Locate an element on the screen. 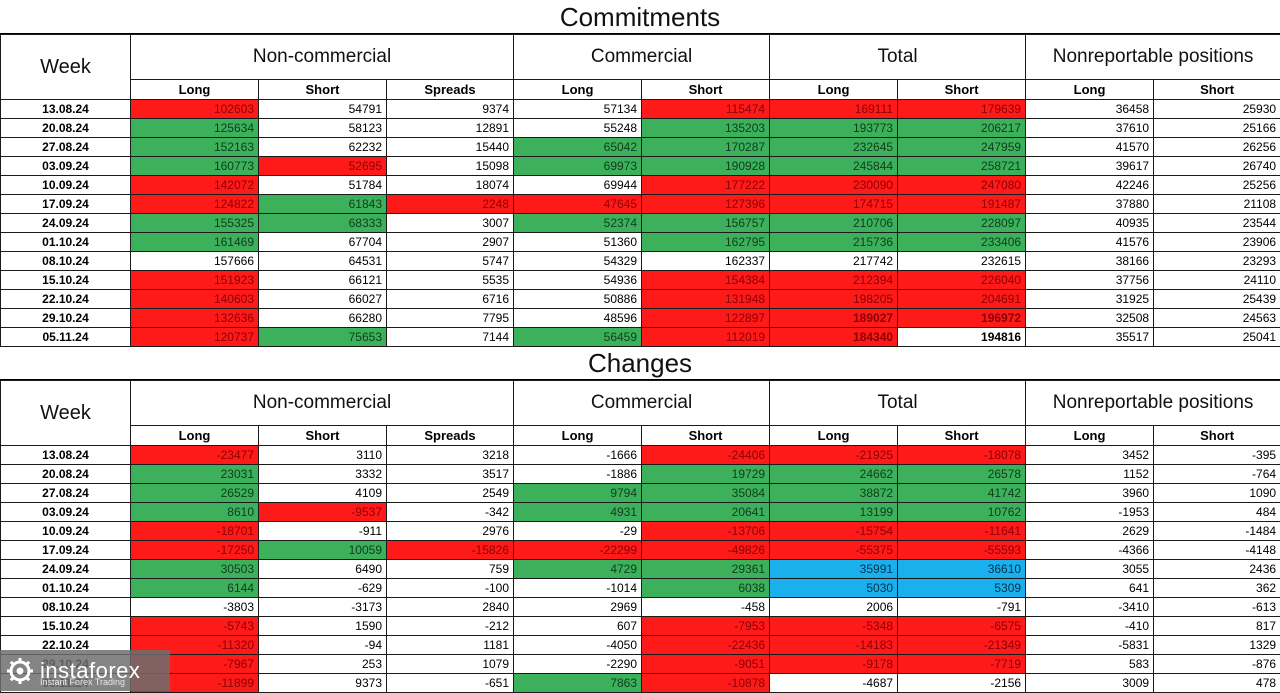 This screenshot has height=693, width=1280. value-cell: 247080 is located at coordinates (962, 185).